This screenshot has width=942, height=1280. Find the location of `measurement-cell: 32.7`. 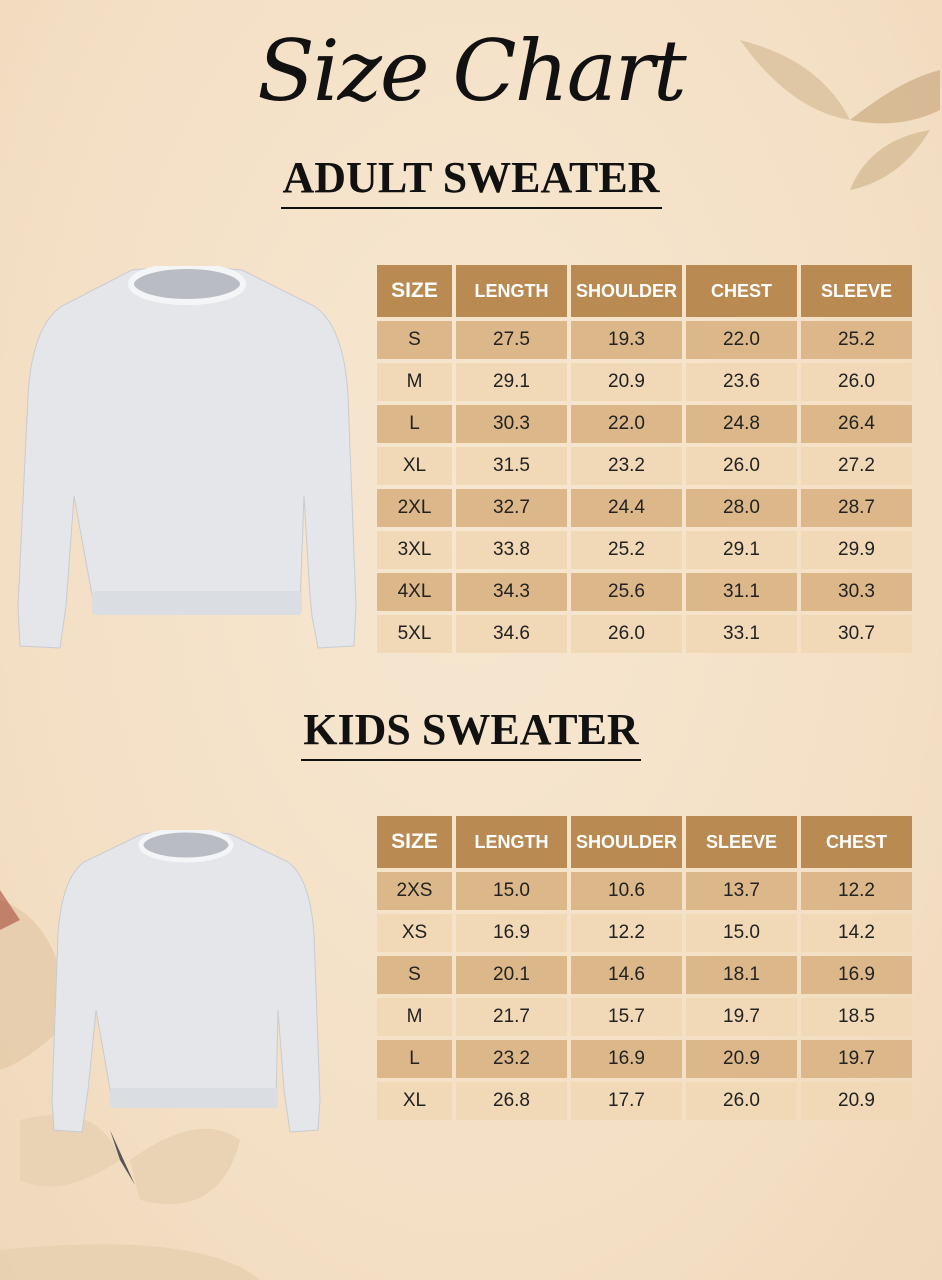

measurement-cell: 32.7 is located at coordinates (511, 508).